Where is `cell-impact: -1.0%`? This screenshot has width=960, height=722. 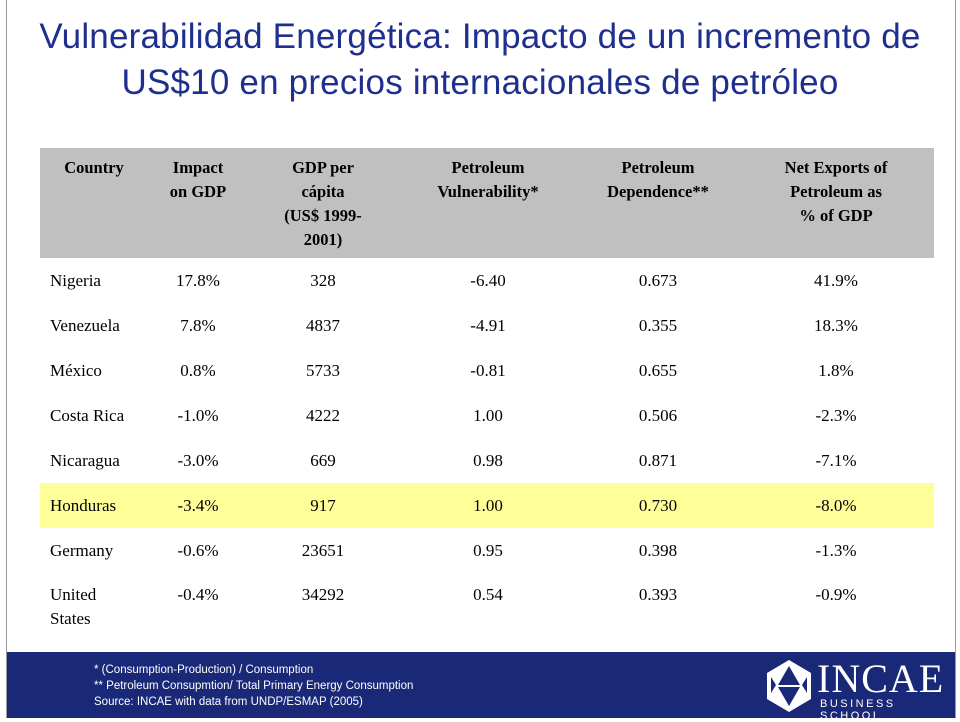 cell-impact: -1.0% is located at coordinates (198, 415).